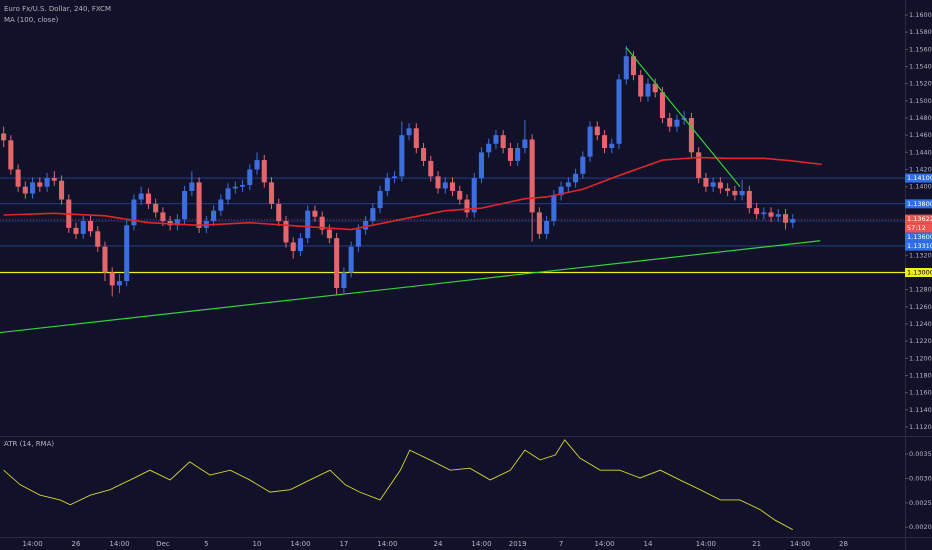  Describe the element at coordinates (518, 544) in the screenshot. I see `x-tick-label: 2019` at that location.